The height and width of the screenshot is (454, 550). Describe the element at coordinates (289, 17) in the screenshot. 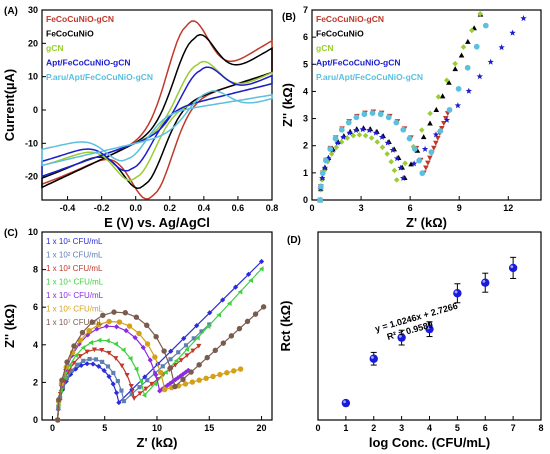

I see `panel-label: (B)` at that location.